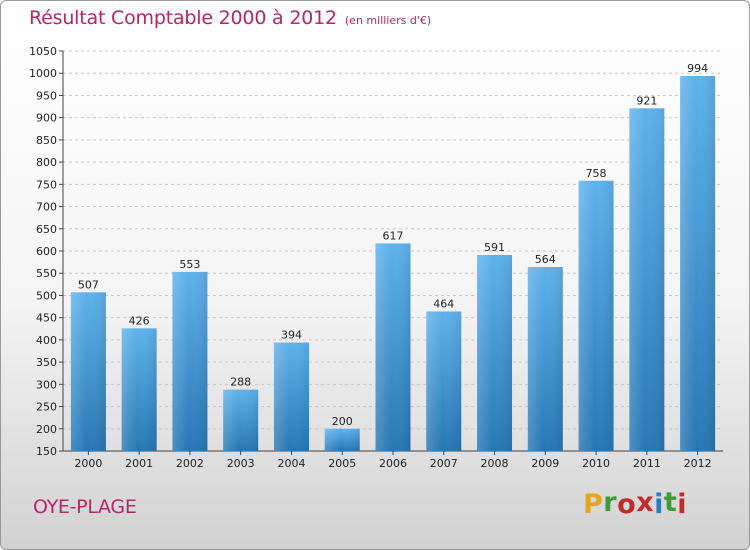 This screenshot has width=750, height=550. Describe the element at coordinates (291, 463) in the screenshot. I see `x-tick-label: 2004` at that location.